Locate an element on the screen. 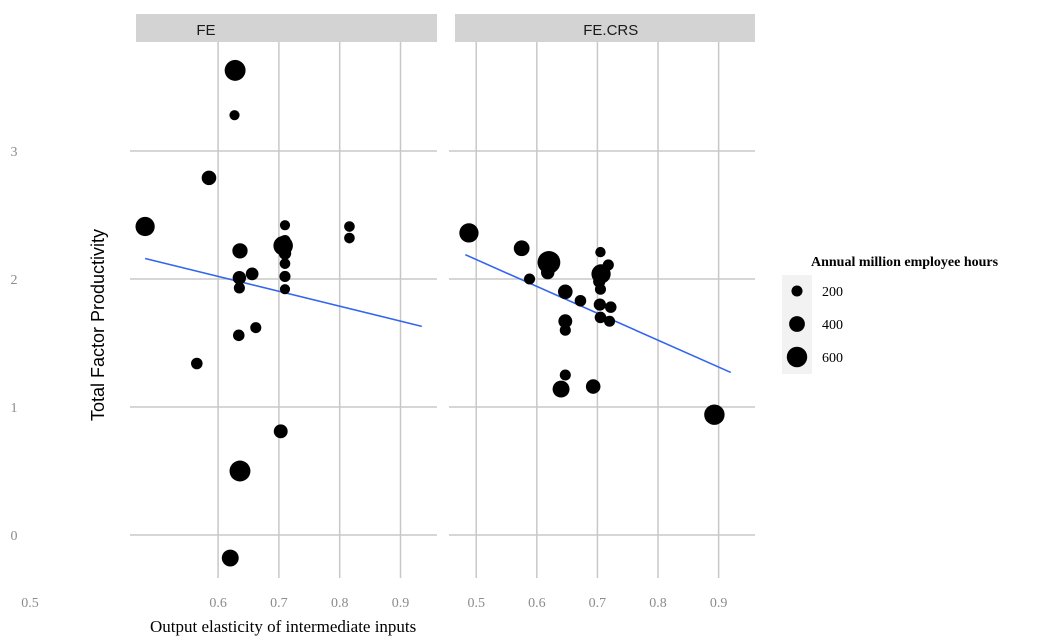  legend-title: Annual million employee hours is located at coordinates (905, 262).